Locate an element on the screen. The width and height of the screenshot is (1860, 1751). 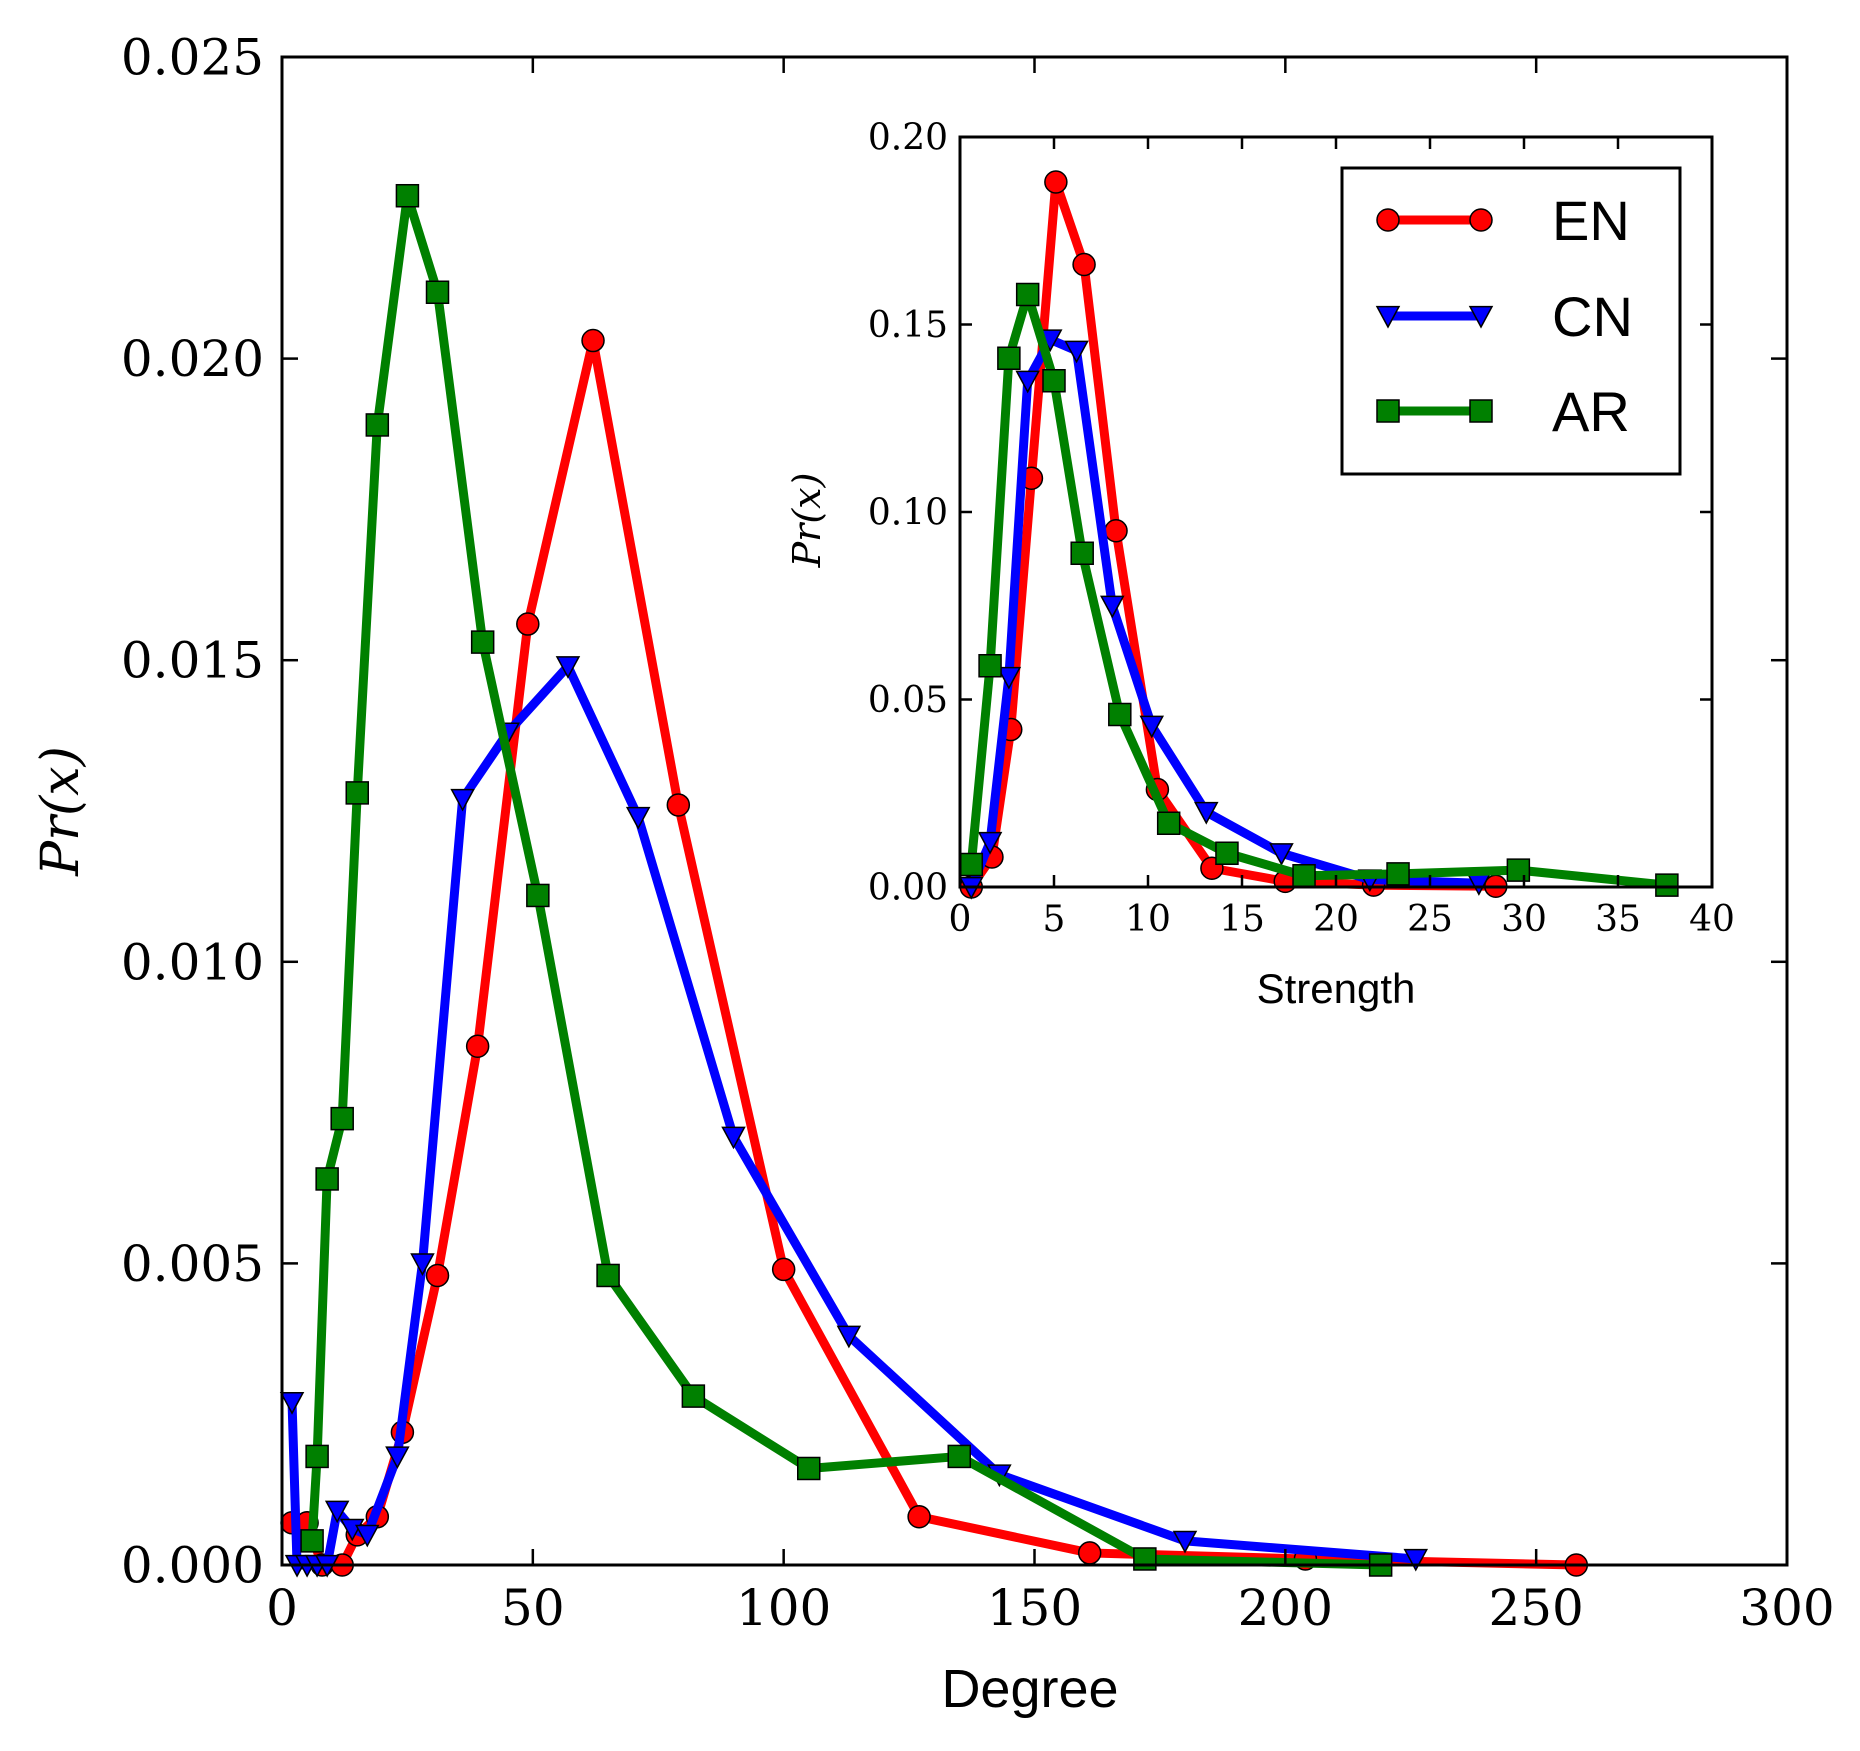
main-x-tick-label: 100 is located at coordinates (783, 1608).